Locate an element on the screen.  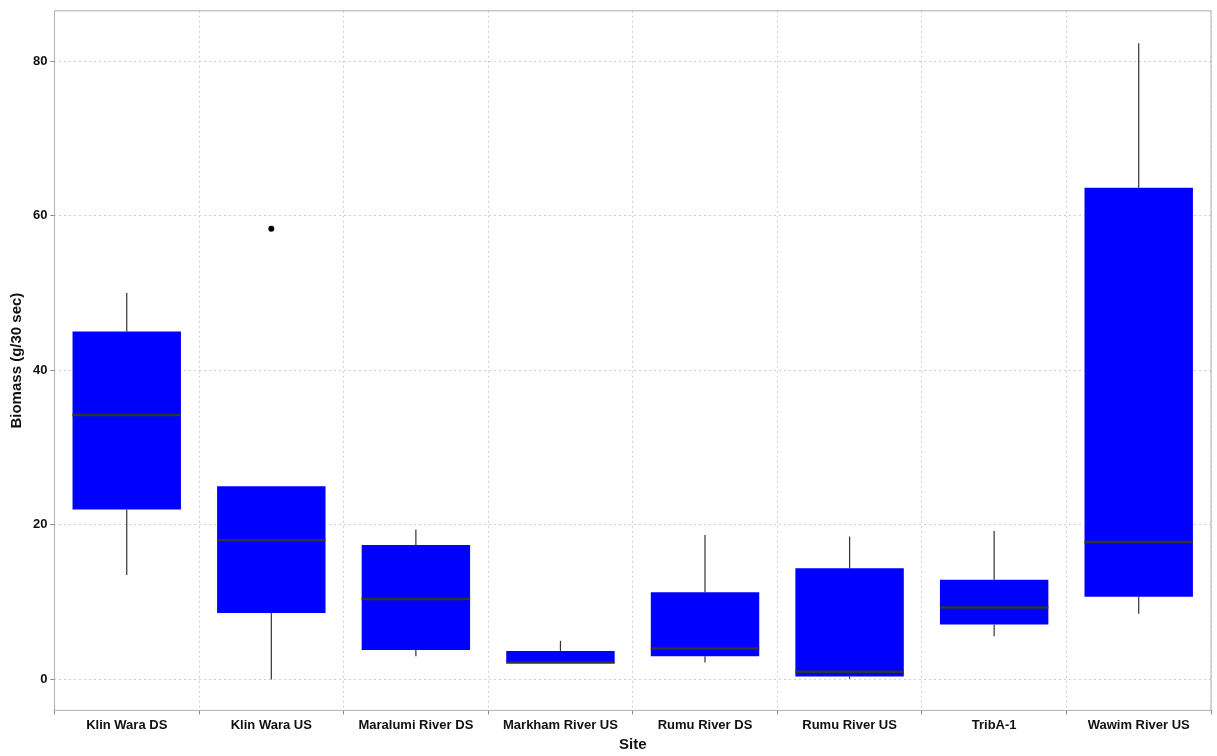
x-tick-label: Wawim River US is located at coordinates (1139, 724).